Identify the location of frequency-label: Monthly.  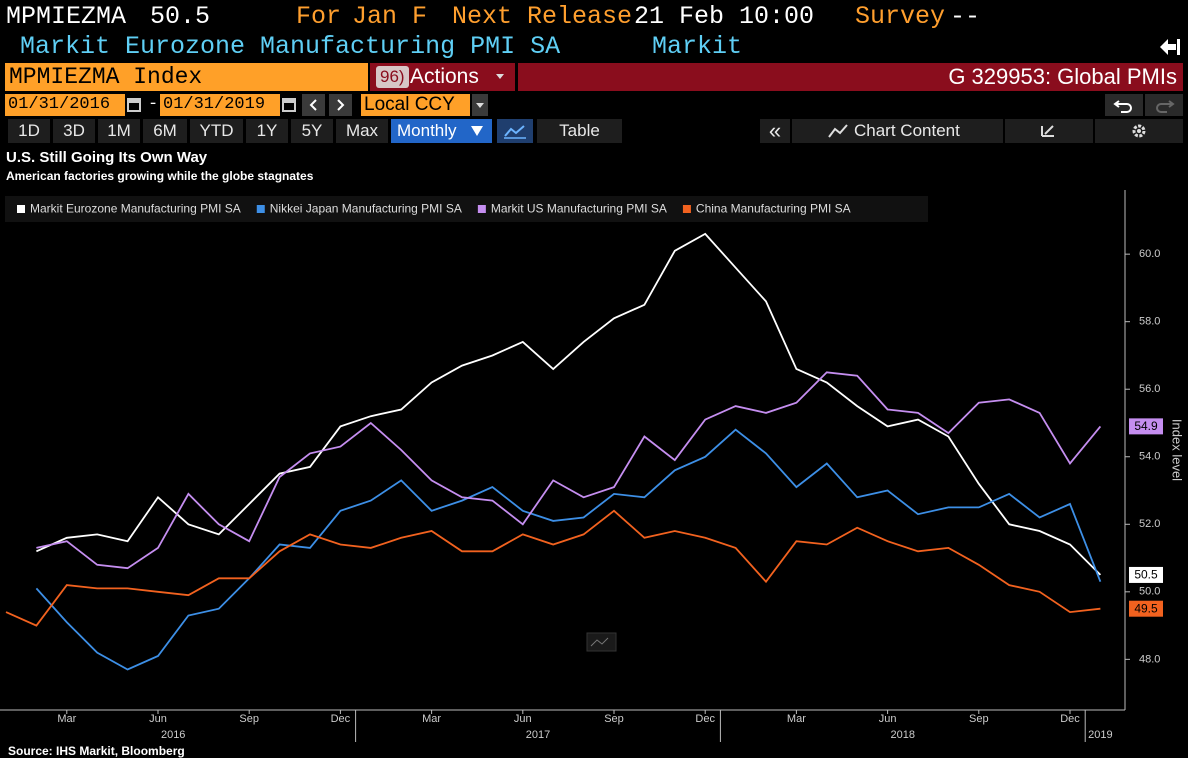
(427, 130).